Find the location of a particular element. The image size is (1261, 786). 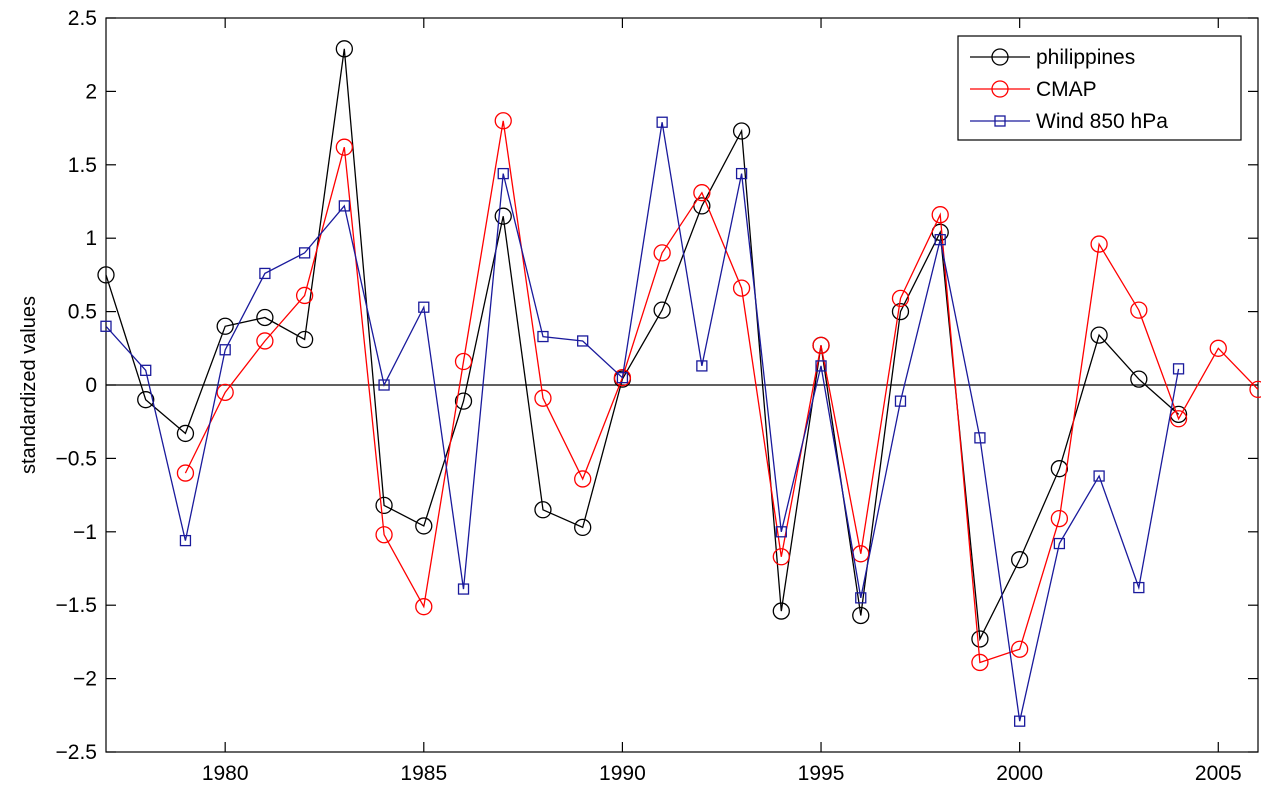

x-tick-label: 1980 is located at coordinates (225, 773).